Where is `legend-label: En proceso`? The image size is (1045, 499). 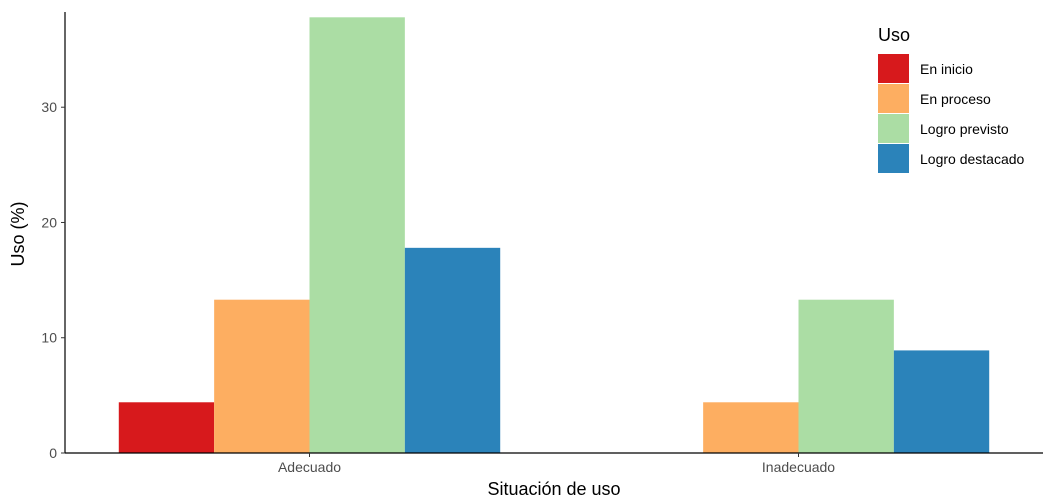
legend-label: En proceso is located at coordinates (955, 99).